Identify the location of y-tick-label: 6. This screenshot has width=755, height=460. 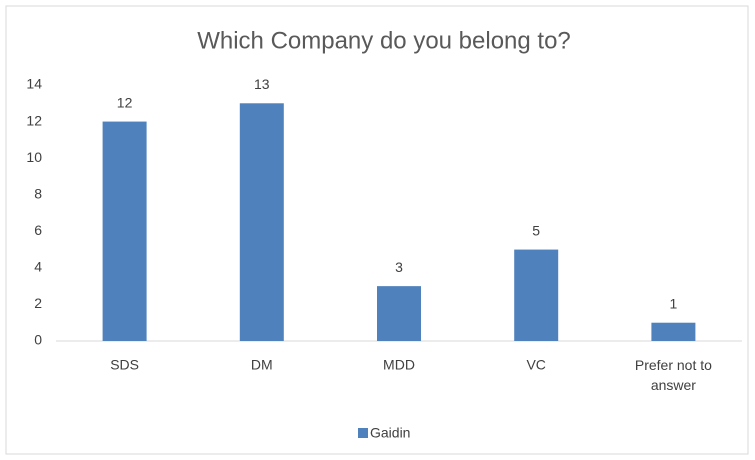
(38, 230).